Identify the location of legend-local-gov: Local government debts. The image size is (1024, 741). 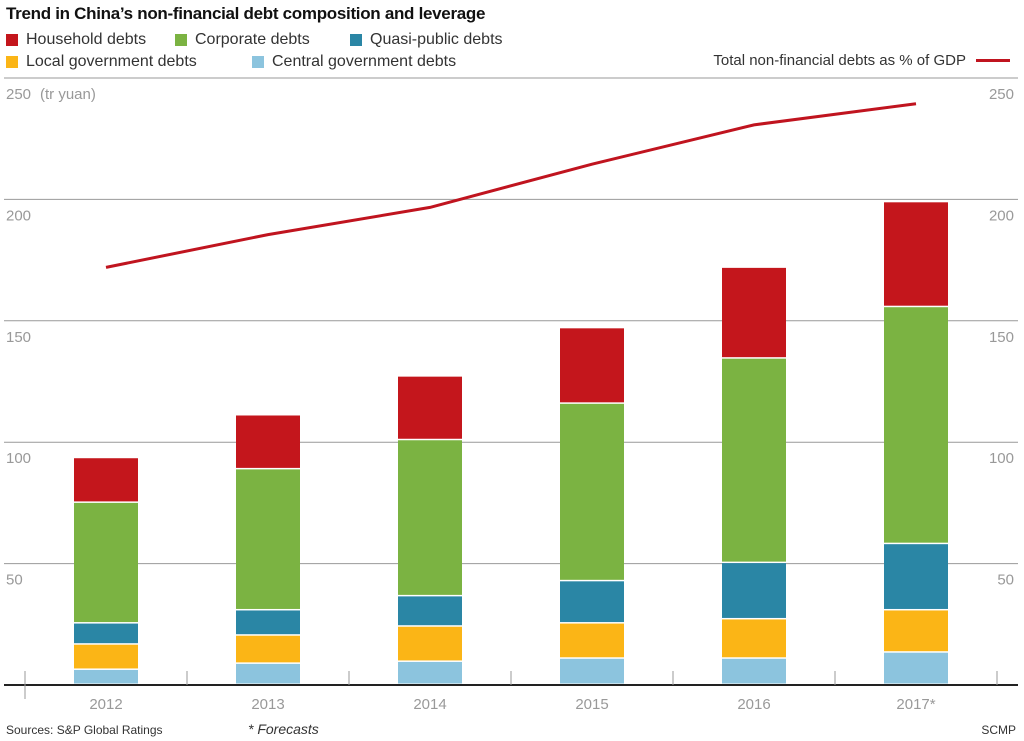
(101, 62).